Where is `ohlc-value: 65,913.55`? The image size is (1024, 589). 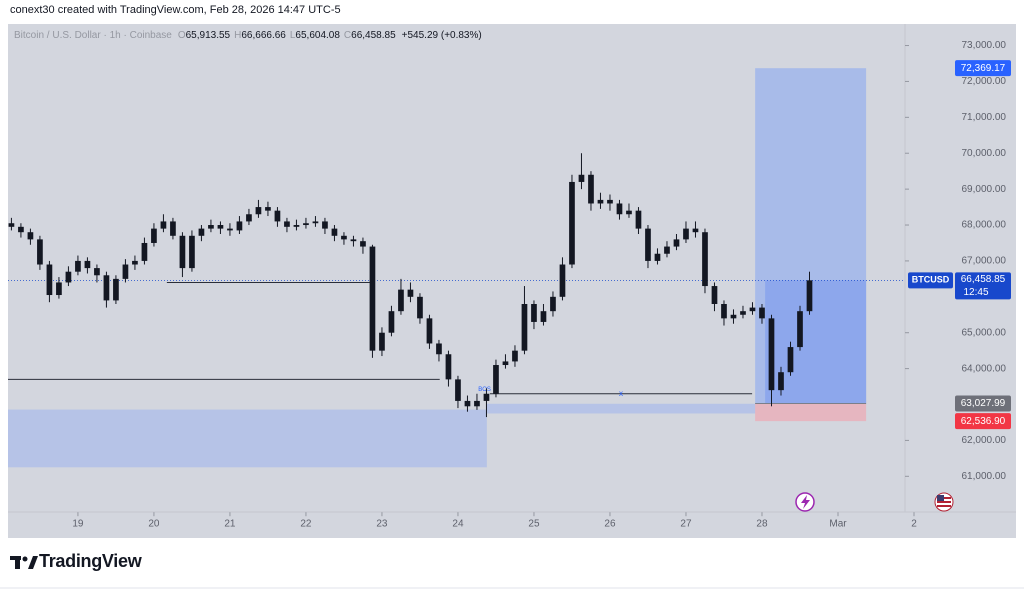
ohlc-value: 65,913.55 is located at coordinates (208, 35).